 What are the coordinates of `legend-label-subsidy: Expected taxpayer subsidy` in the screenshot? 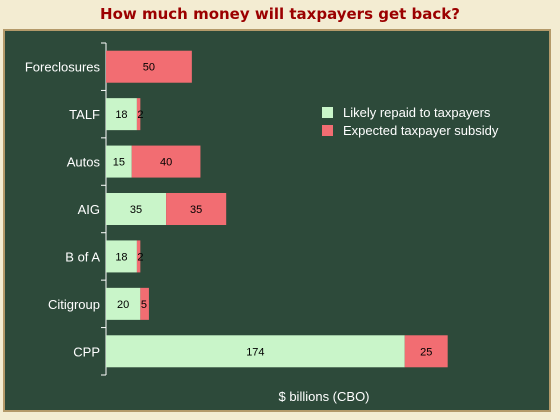 It's located at (421, 130).